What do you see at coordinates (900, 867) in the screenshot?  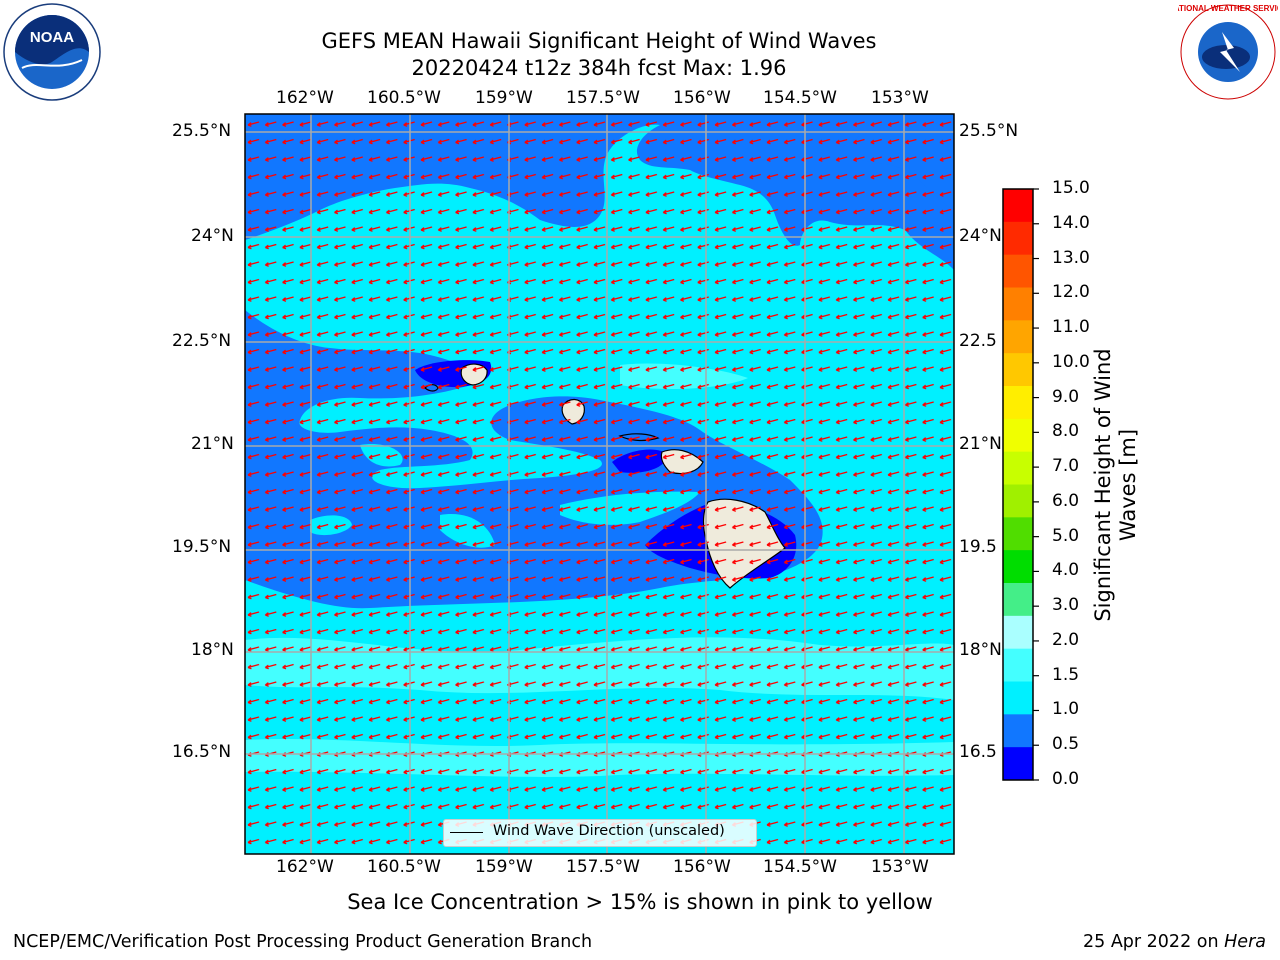 I see `lon-label-bottom: 153°W` at bounding box center [900, 867].